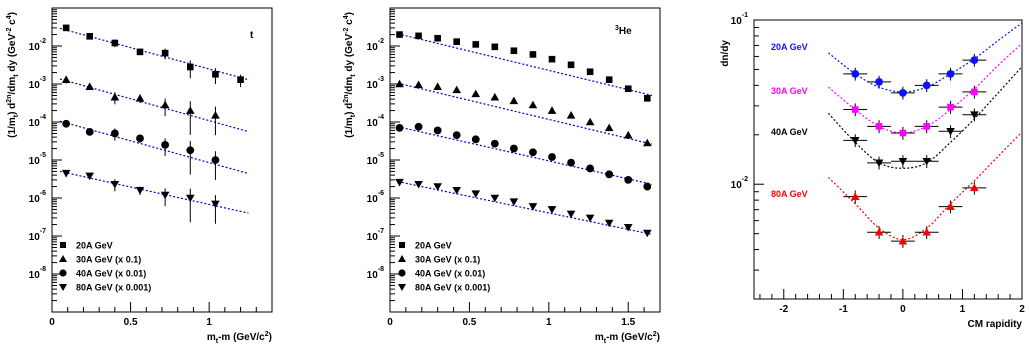 The image size is (1029, 348). I want to click on y-tick-label: 10⁻⁸, so click(37, 273).